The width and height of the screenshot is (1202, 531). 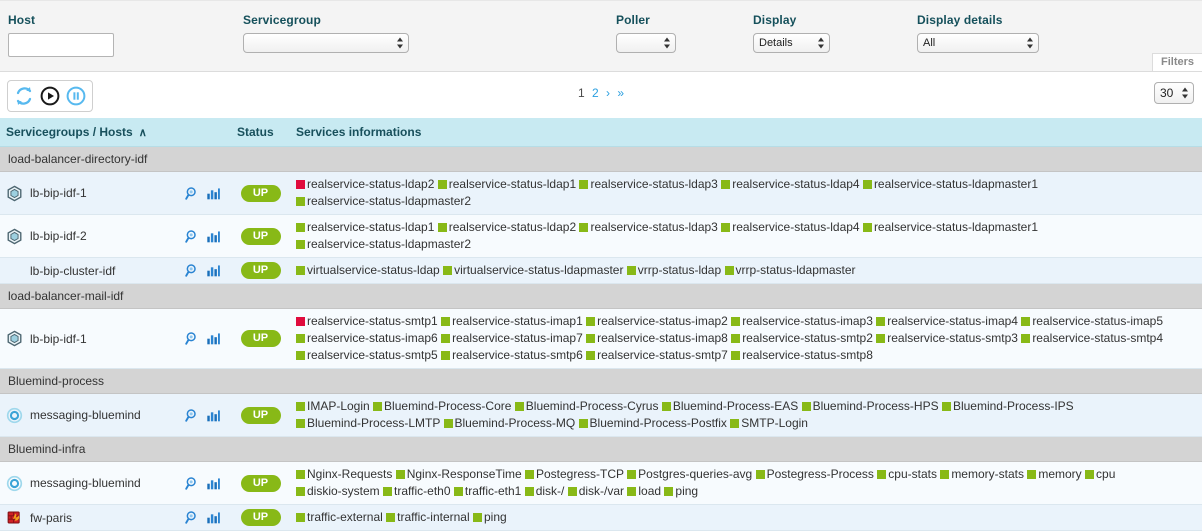 I want to click on service-item: traffic-eth0, so click(x=417, y=491).